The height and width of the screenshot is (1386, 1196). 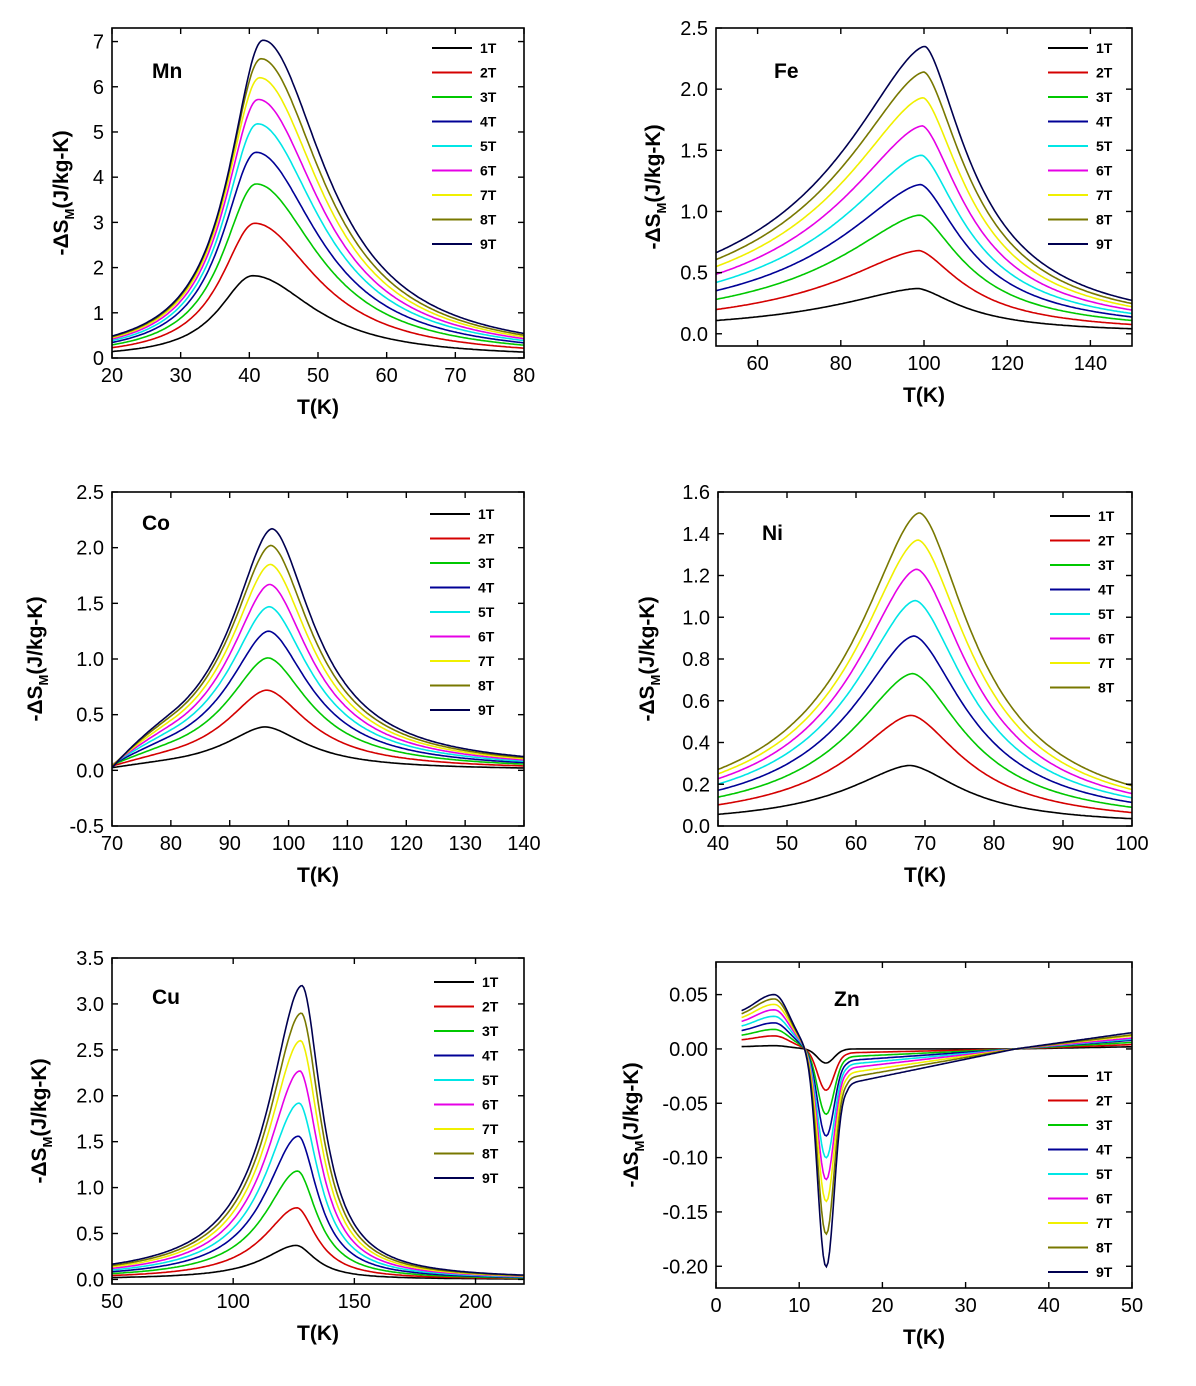 I want to click on x-tick-label: 90, so click(x=1063, y=844).